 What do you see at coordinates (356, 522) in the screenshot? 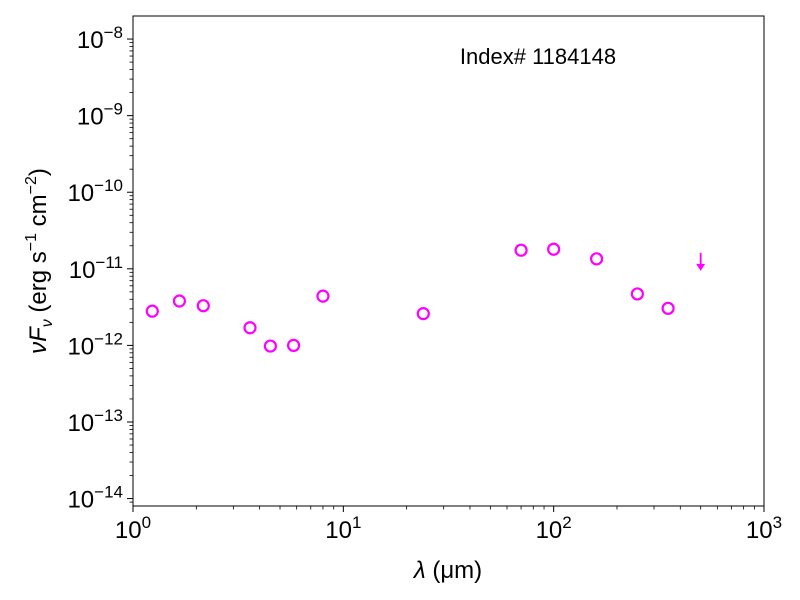
I see `x-tick-label-exp: 1` at bounding box center [356, 522].